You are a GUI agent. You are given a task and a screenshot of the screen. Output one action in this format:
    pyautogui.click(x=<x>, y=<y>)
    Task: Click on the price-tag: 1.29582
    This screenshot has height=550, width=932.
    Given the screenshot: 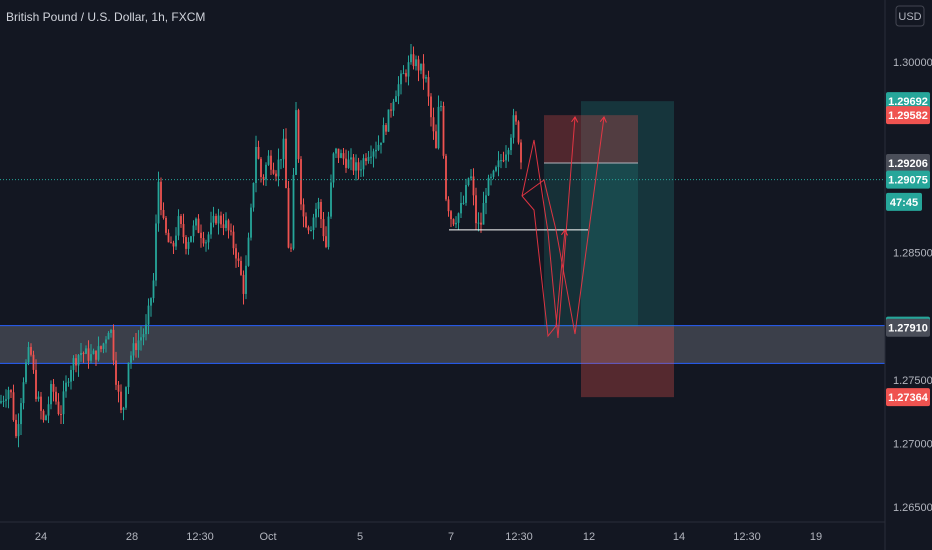 What is the action you would take?
    pyautogui.click(x=908, y=115)
    